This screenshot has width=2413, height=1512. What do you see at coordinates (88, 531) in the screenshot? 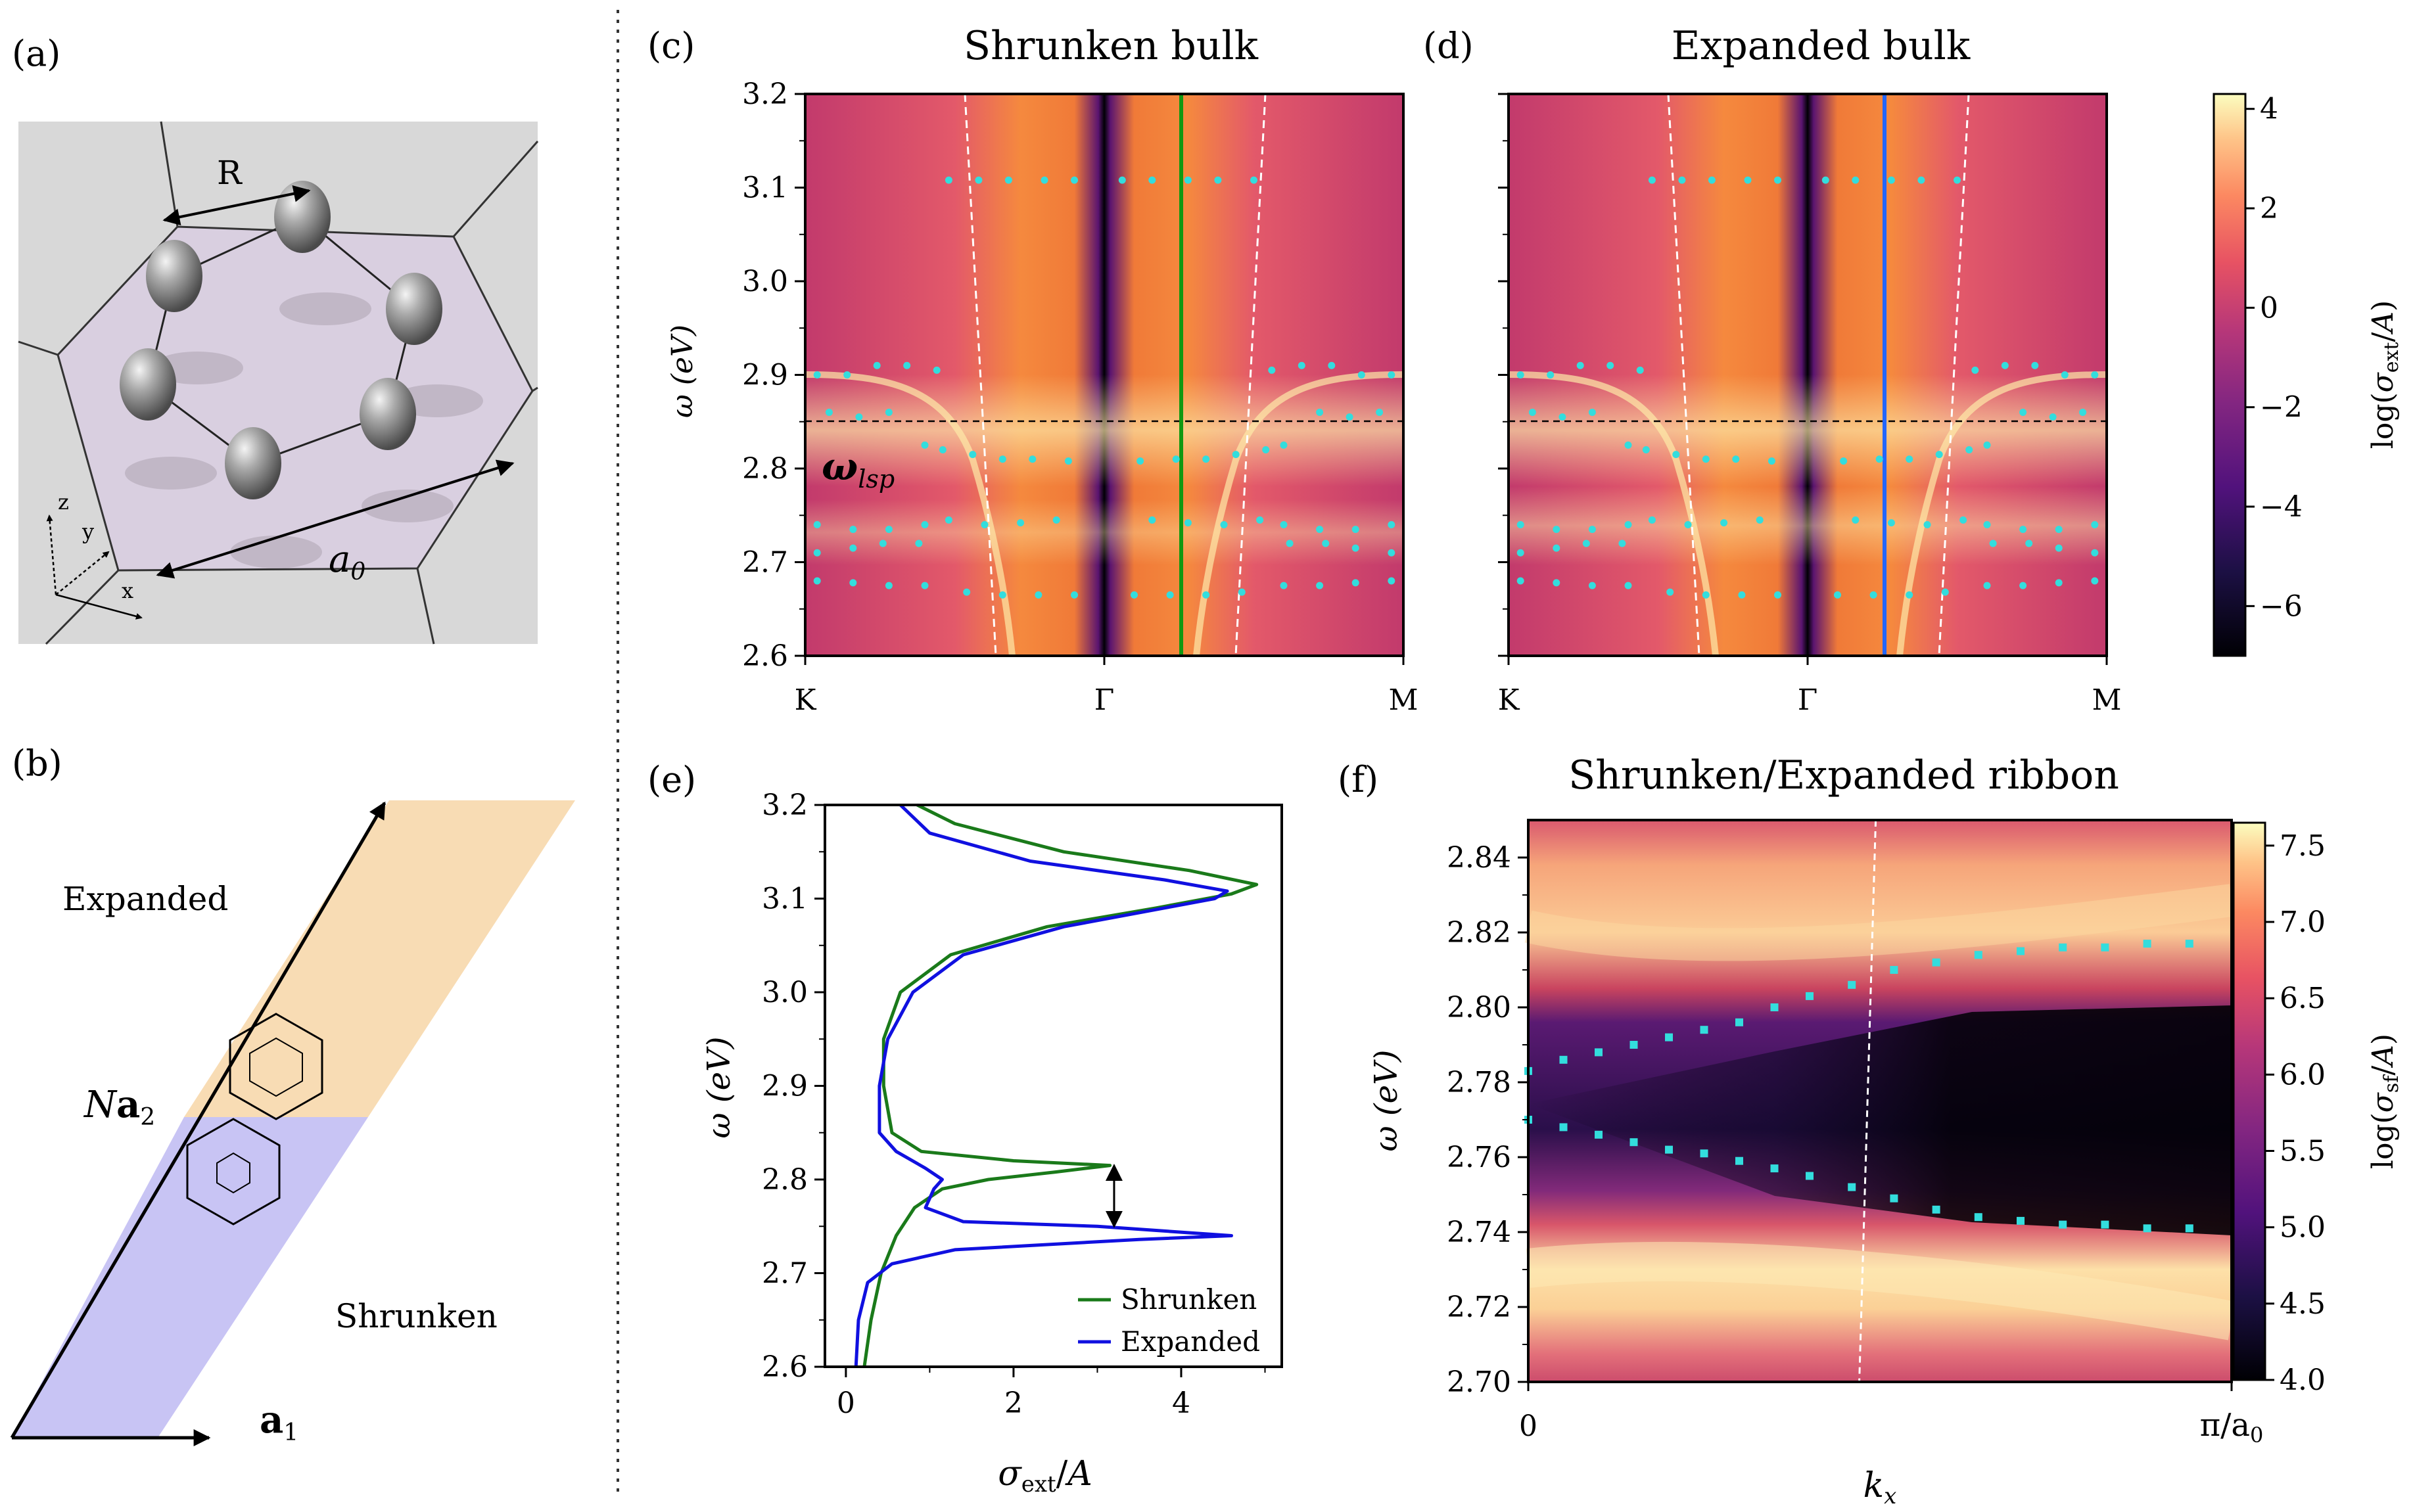
I see `axis-y: y` at bounding box center [88, 531].